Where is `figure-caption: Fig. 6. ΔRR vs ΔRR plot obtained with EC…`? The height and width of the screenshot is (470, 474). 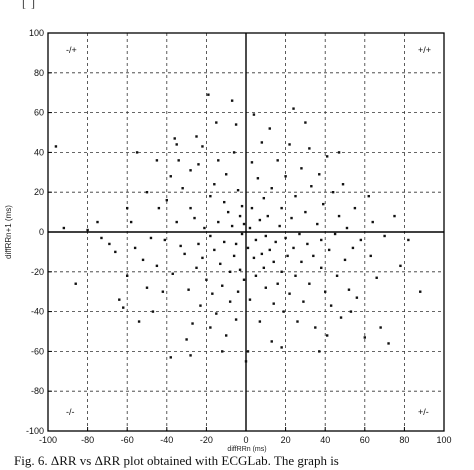 figure-caption: Fig. 6. ΔRR vs ΔRR plot obtained with EC… is located at coordinates (176, 460).